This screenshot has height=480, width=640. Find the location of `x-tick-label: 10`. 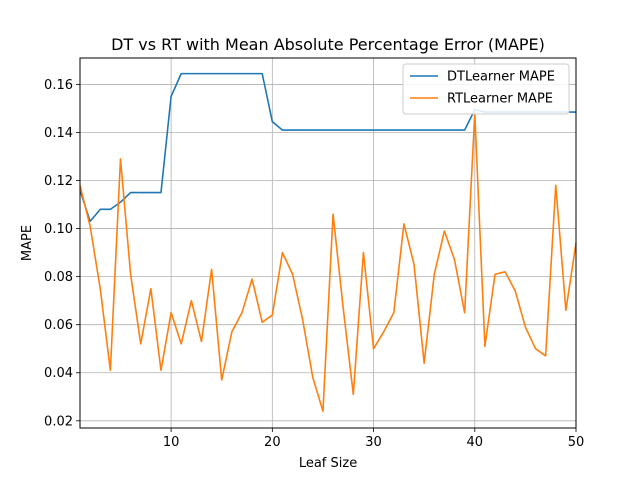

x-tick-label: 10 is located at coordinates (171, 442).